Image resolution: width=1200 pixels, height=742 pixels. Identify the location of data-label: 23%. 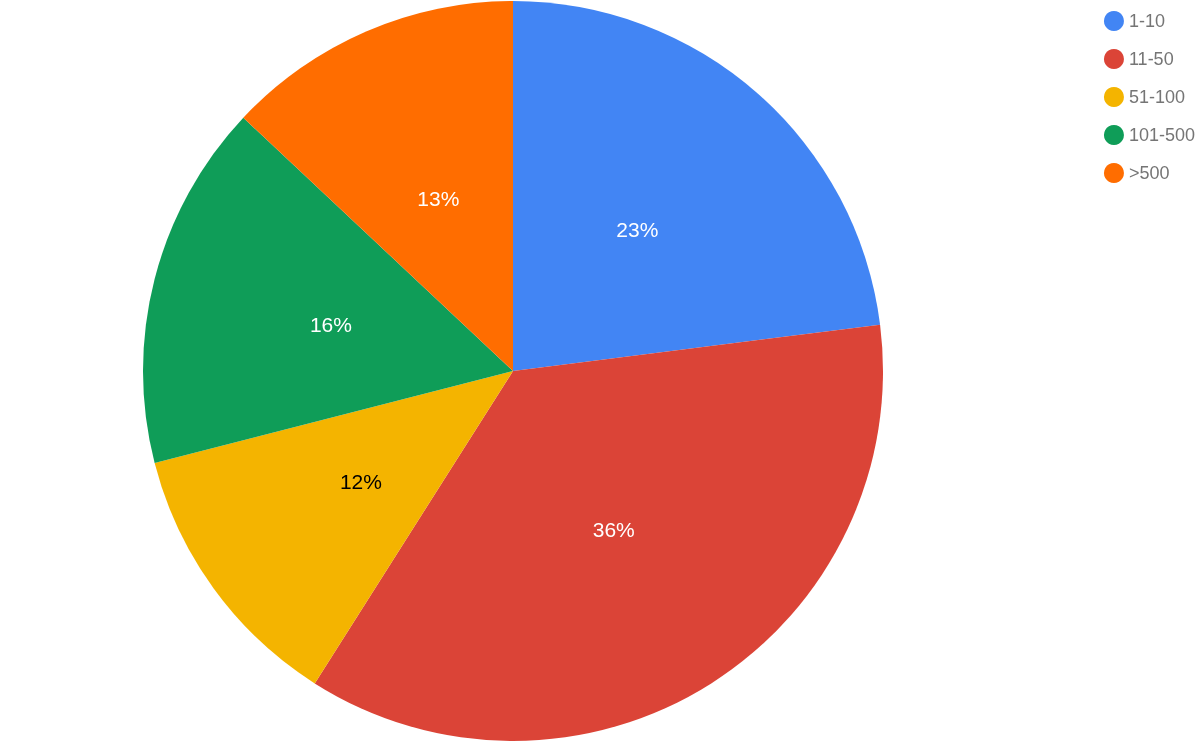
(637, 230).